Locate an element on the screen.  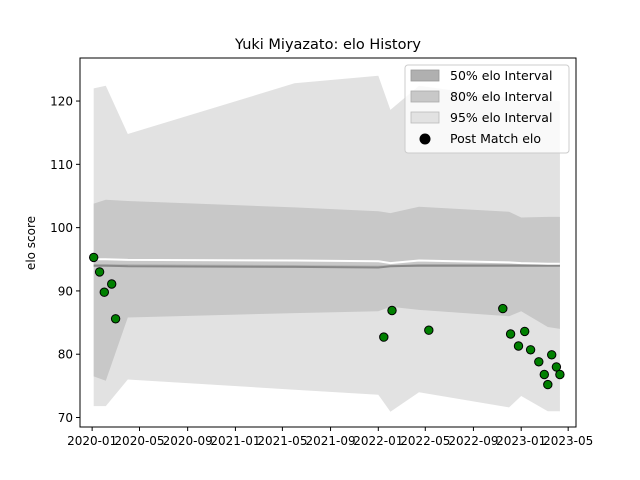
x-tick-label: 2020-05 is located at coordinates (139, 441).